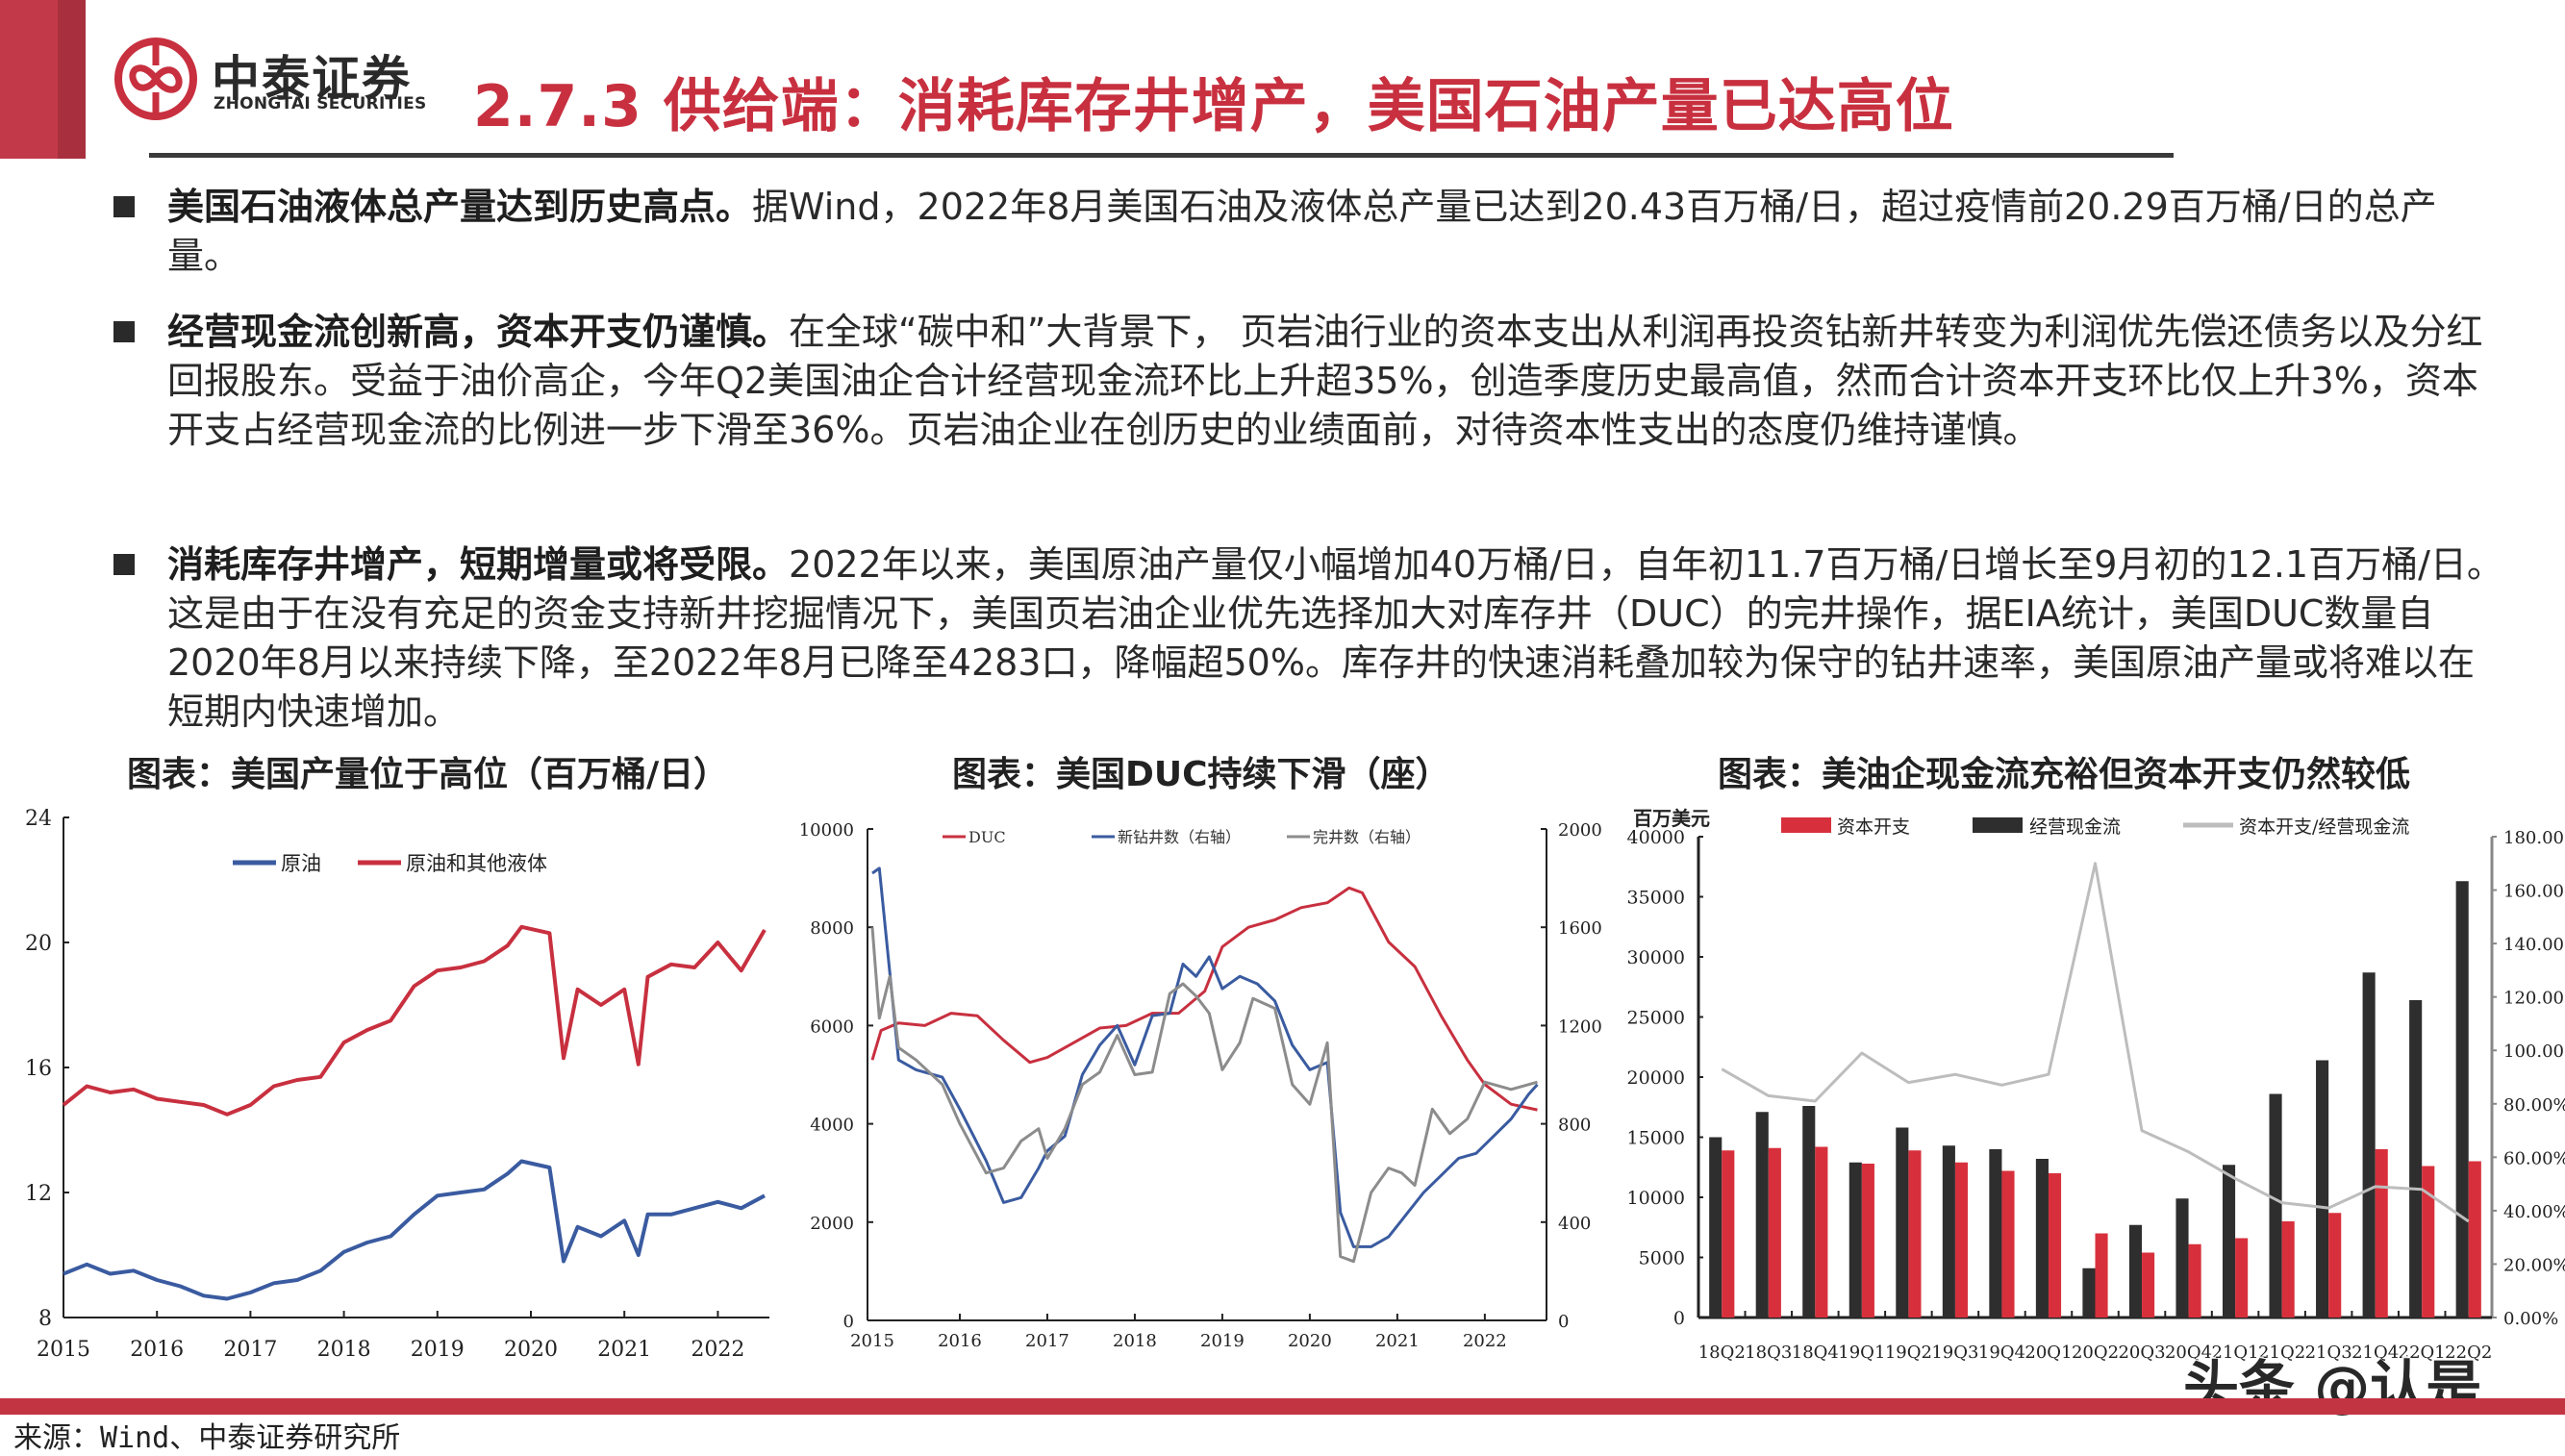 The image size is (2565, 1456). Describe the element at coordinates (1861, 1353) in the screenshot. I see `x-tick-label: 19Q1` at that location.